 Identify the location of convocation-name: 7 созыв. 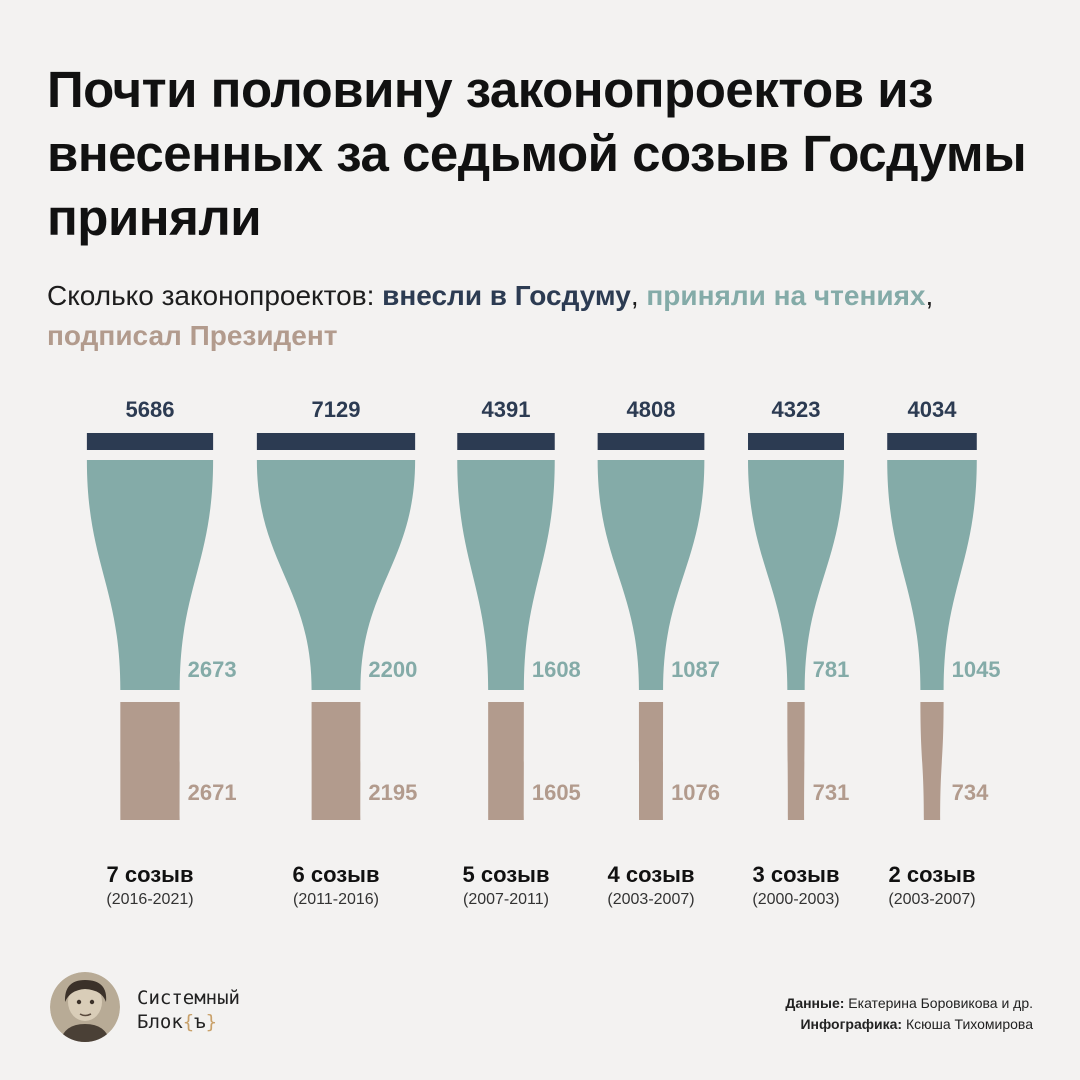
(150, 874).